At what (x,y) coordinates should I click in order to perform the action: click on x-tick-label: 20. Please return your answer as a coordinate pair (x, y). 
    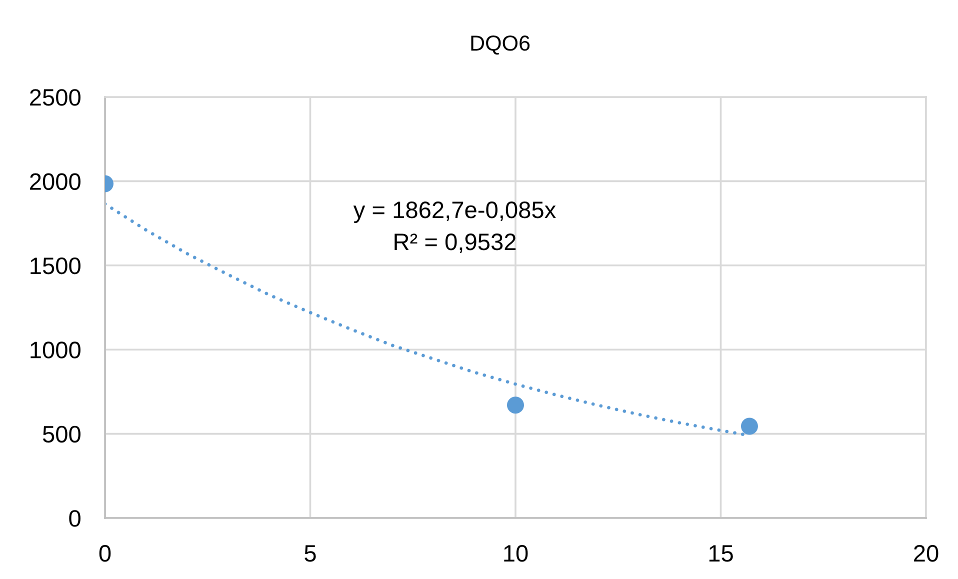
    Looking at the image, I should click on (926, 553).